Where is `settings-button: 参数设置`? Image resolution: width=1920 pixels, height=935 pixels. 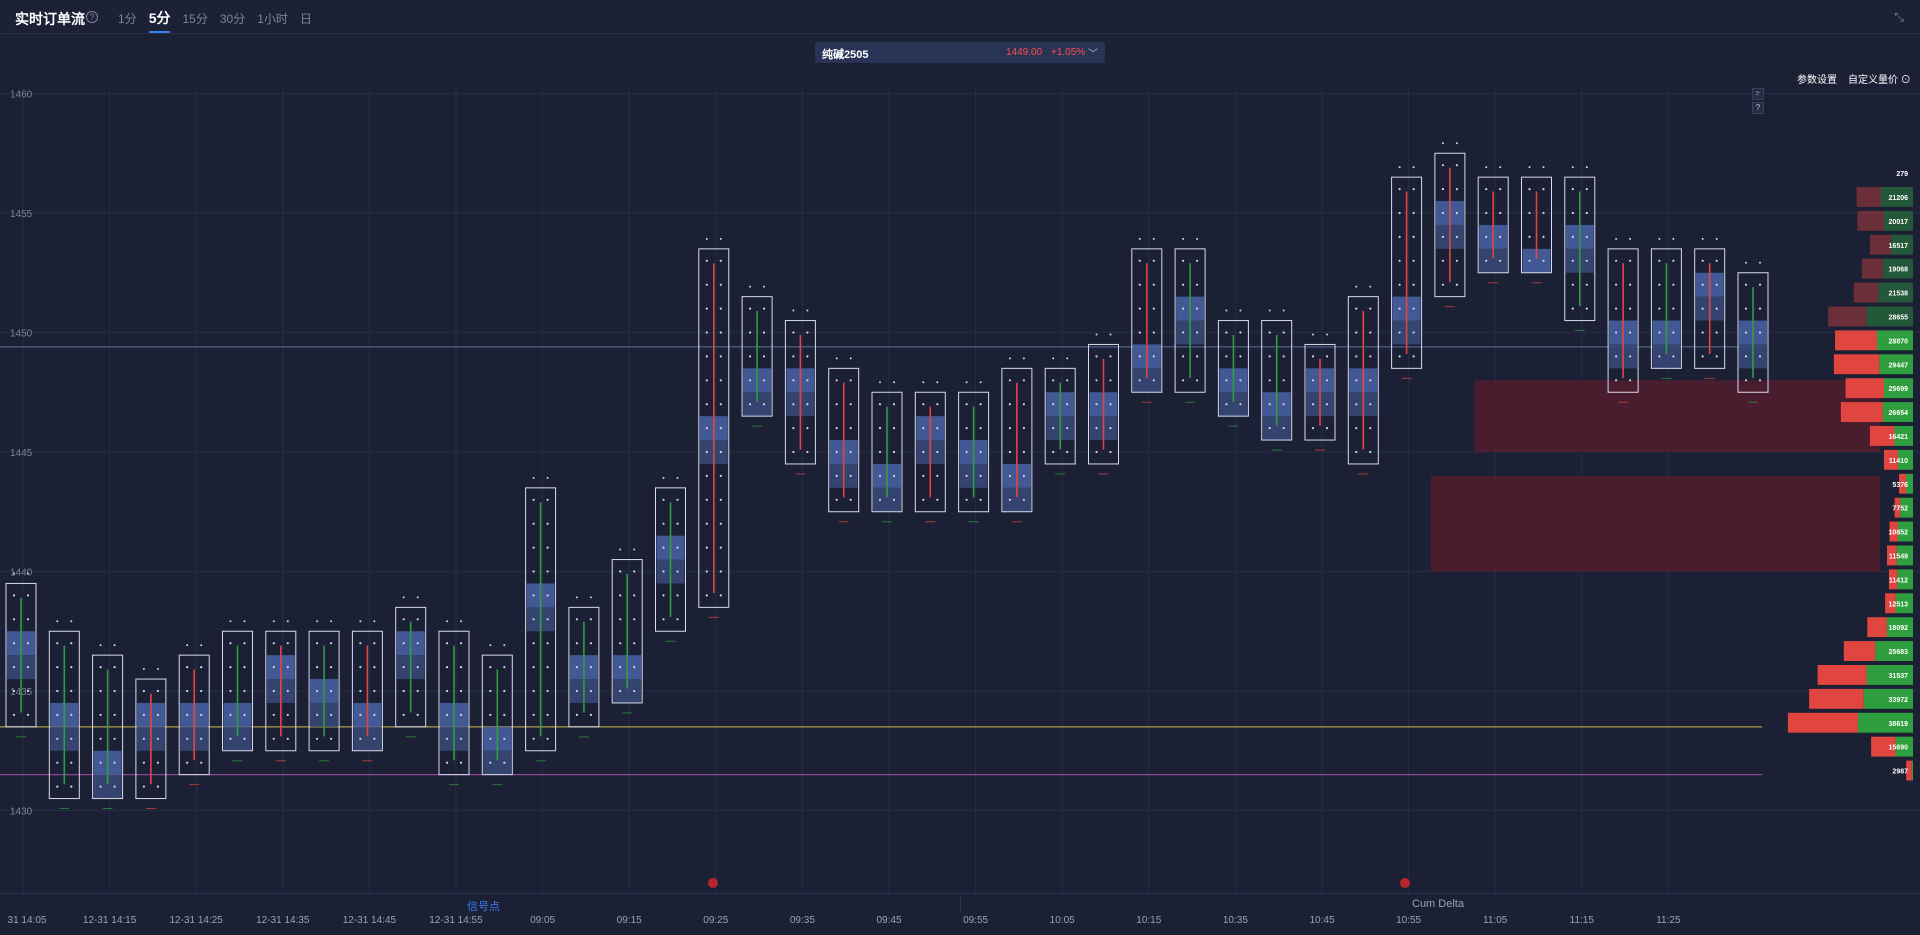 settings-button: 参数设置 is located at coordinates (1817, 80).